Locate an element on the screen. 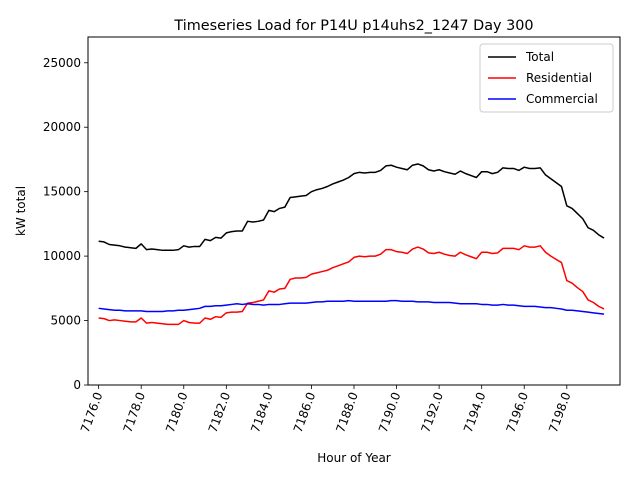 The image size is (640, 480). y-tick-label: 5000 is located at coordinates (65, 321).